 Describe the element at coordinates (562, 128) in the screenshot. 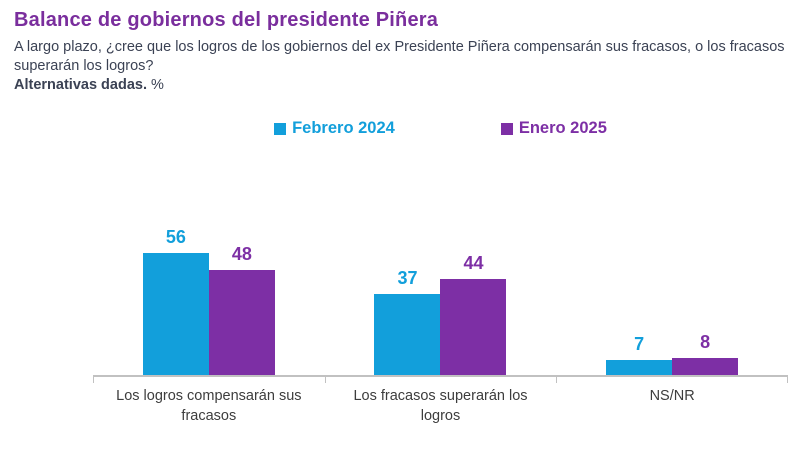

I see `legend-label: Enero 2025` at that location.